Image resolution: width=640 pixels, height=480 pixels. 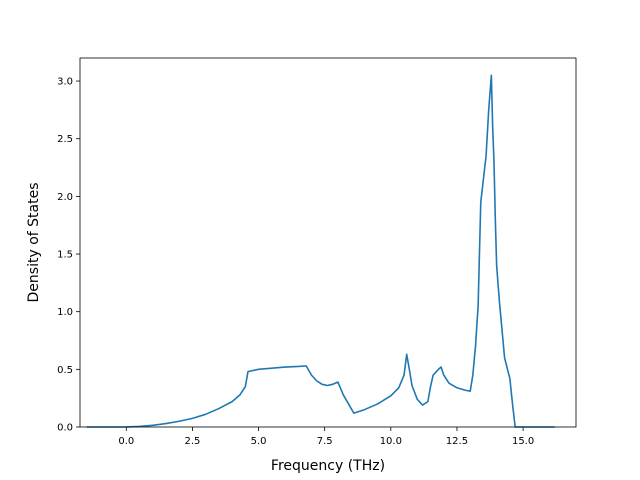 What do you see at coordinates (65, 255) in the screenshot?
I see `y-tick-label: 1.5` at bounding box center [65, 255].